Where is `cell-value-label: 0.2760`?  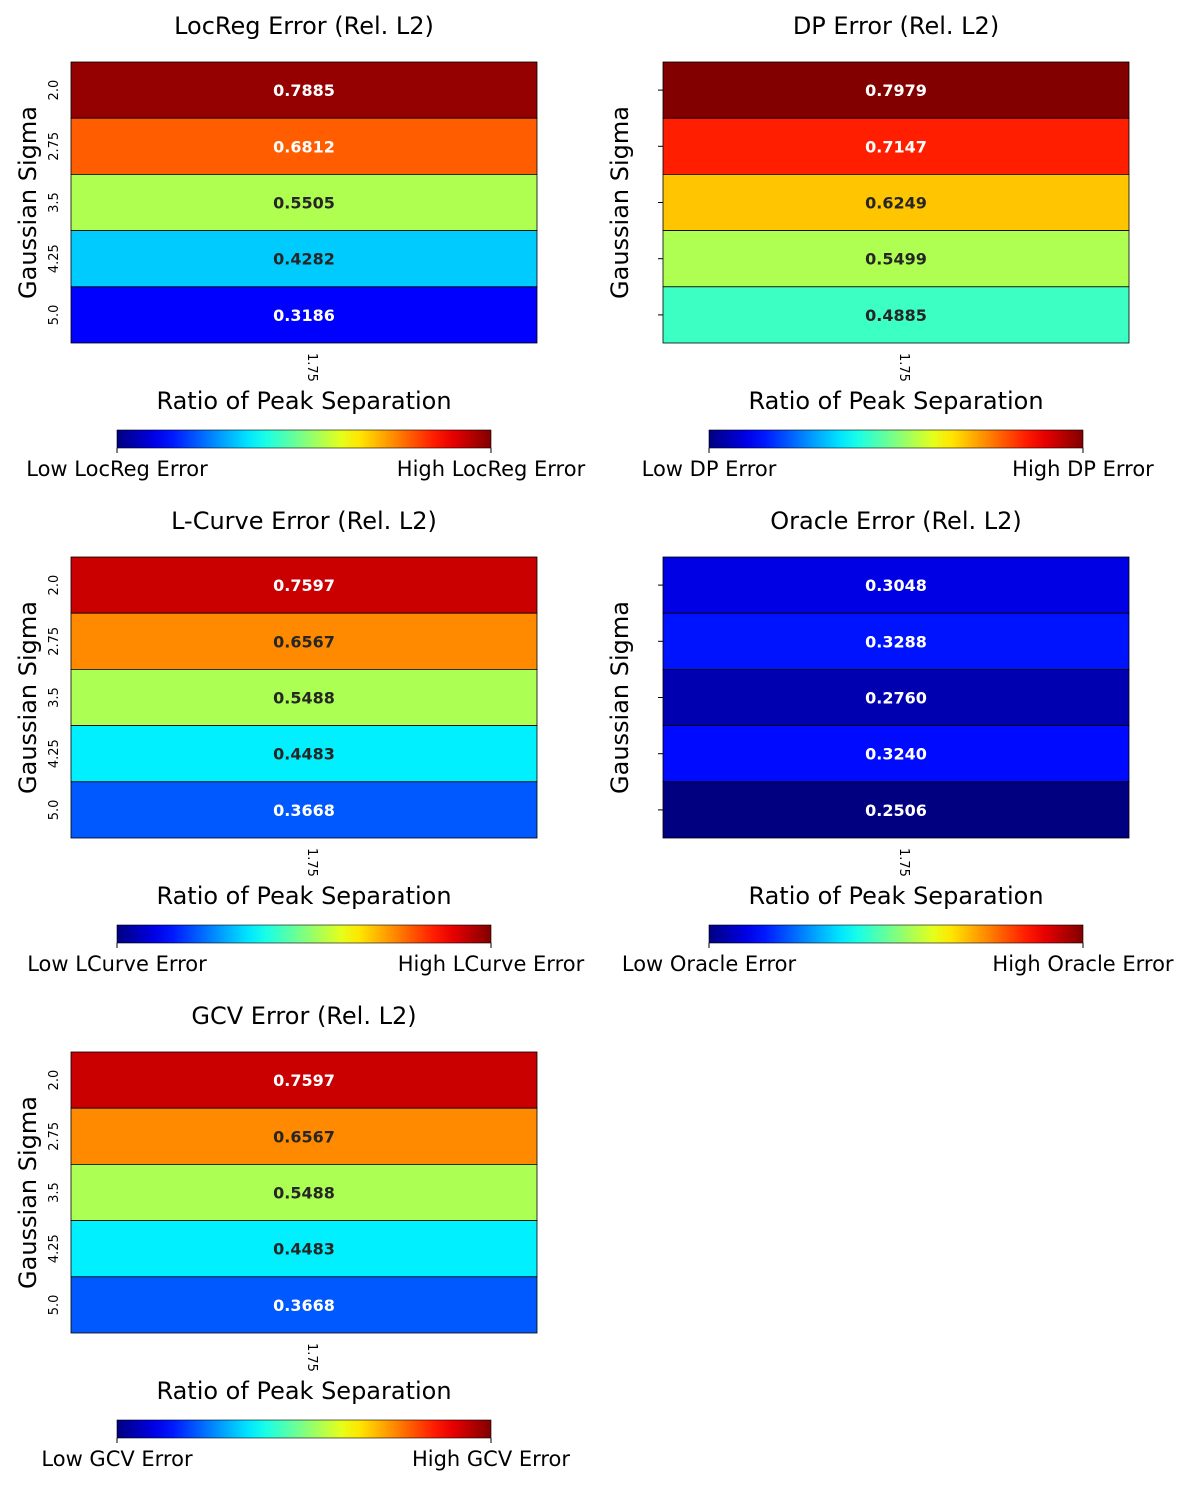 cell-value-label: 0.2760 is located at coordinates (896, 698).